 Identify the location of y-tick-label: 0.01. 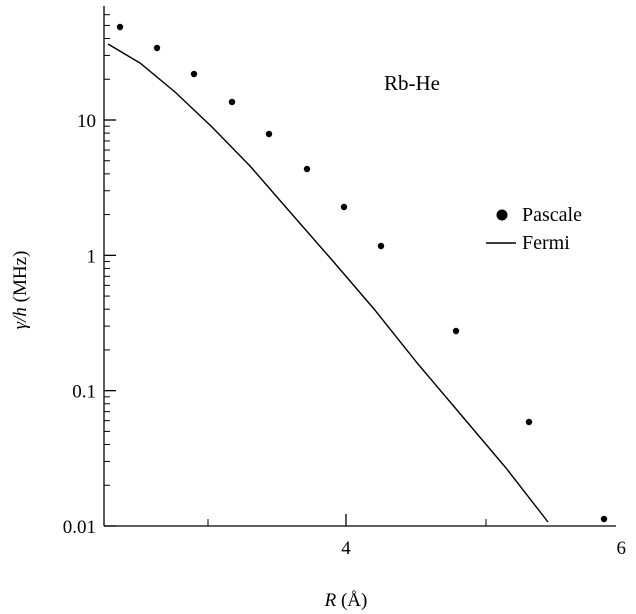
(79, 527).